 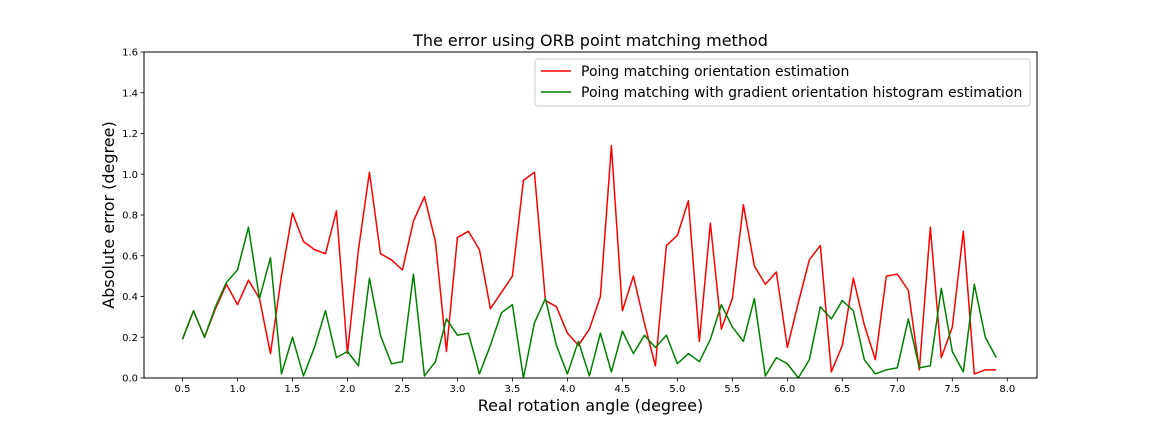 I want to click on x-tick-label: 3.5, so click(x=512, y=389).